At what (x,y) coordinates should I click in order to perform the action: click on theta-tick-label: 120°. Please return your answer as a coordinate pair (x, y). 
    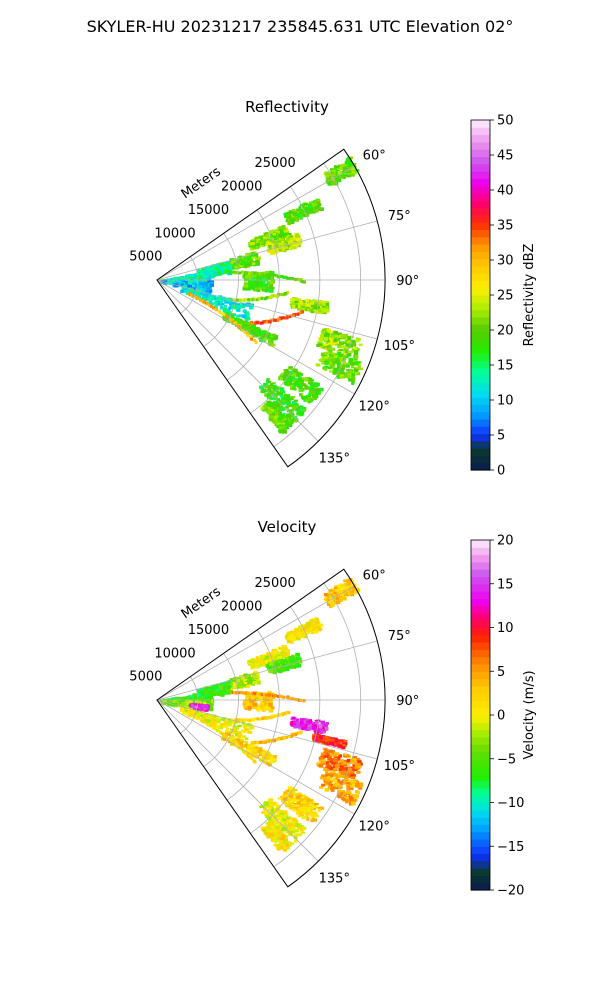
    Looking at the image, I should click on (374, 406).